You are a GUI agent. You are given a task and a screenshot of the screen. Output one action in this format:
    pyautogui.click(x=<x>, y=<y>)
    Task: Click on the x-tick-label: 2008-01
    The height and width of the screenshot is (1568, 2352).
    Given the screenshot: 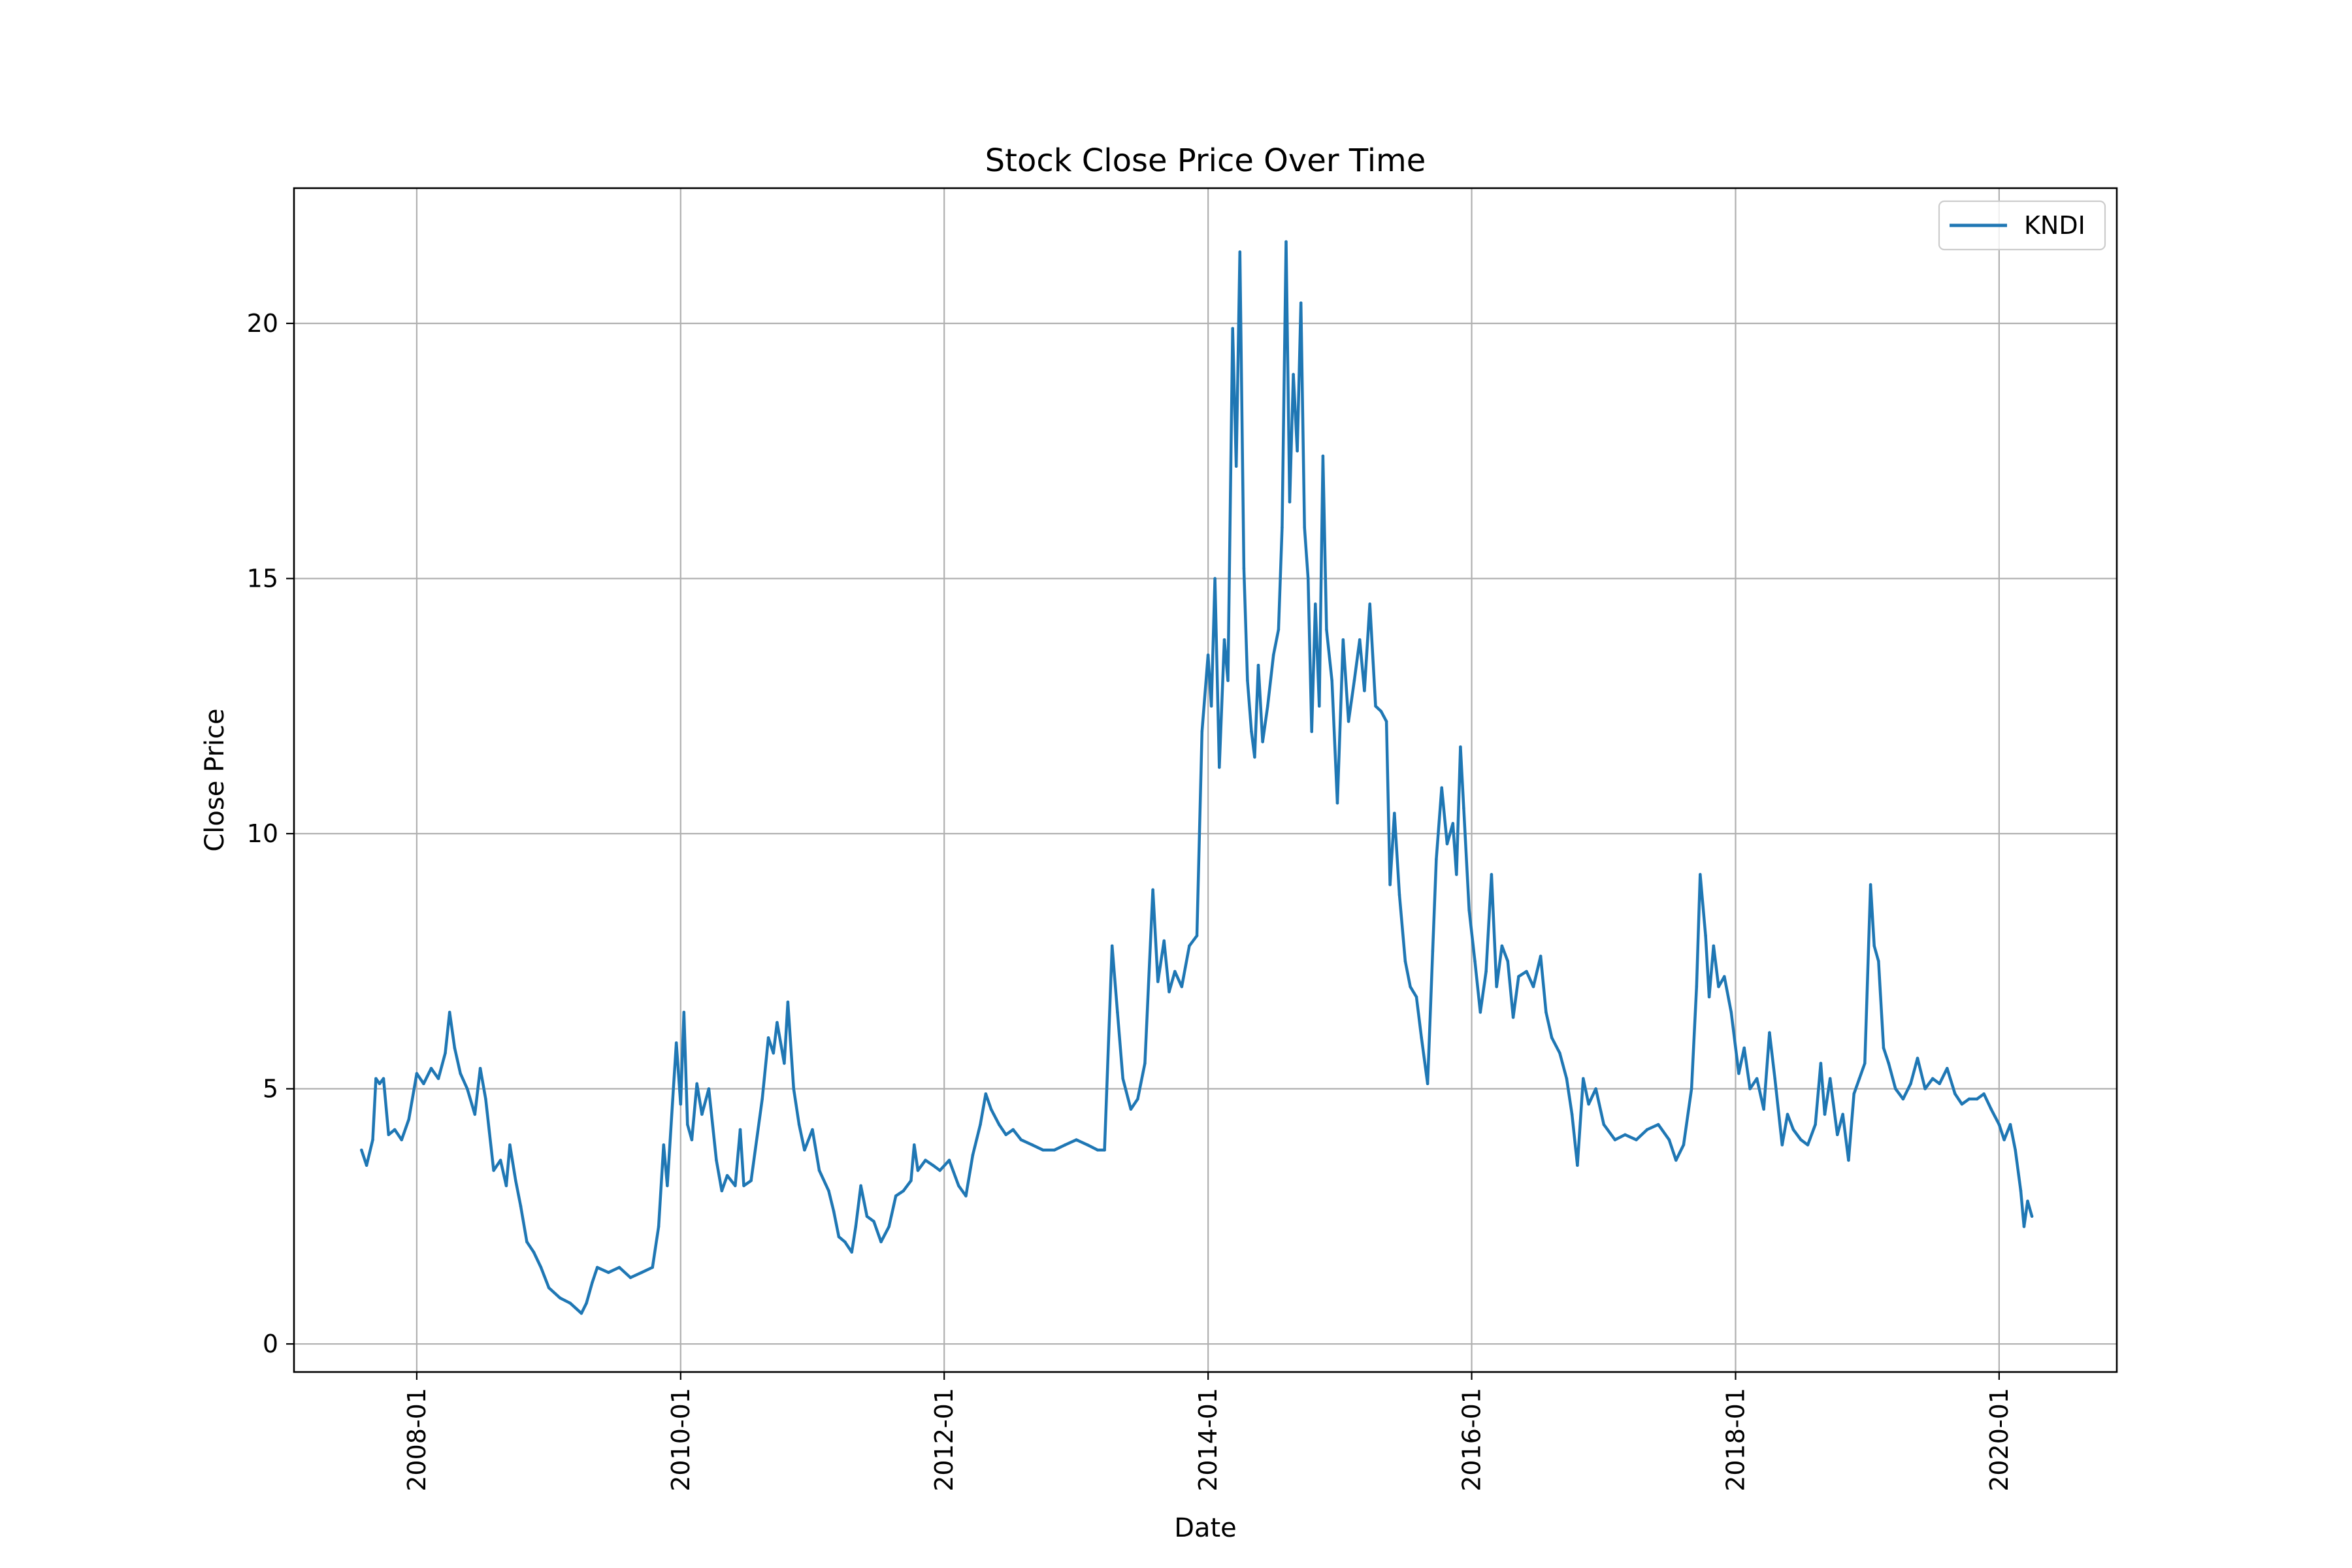 What is the action you would take?
    pyautogui.click(x=416, y=1440)
    